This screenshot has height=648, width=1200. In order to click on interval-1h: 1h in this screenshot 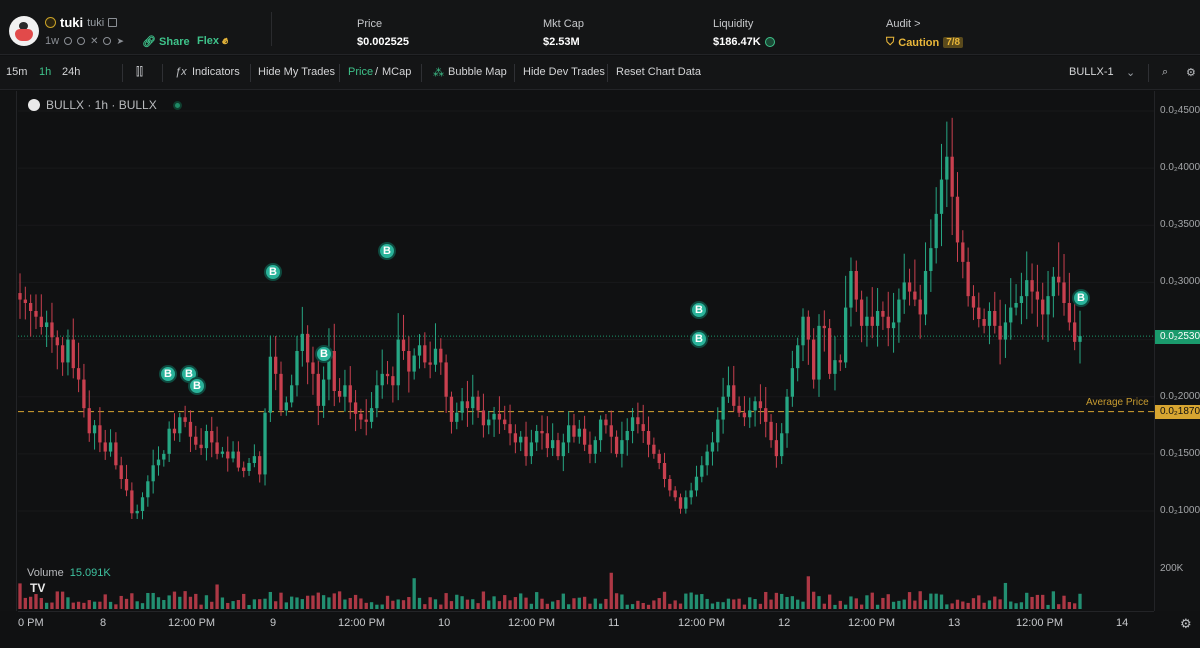, I will do `click(45, 72)`.